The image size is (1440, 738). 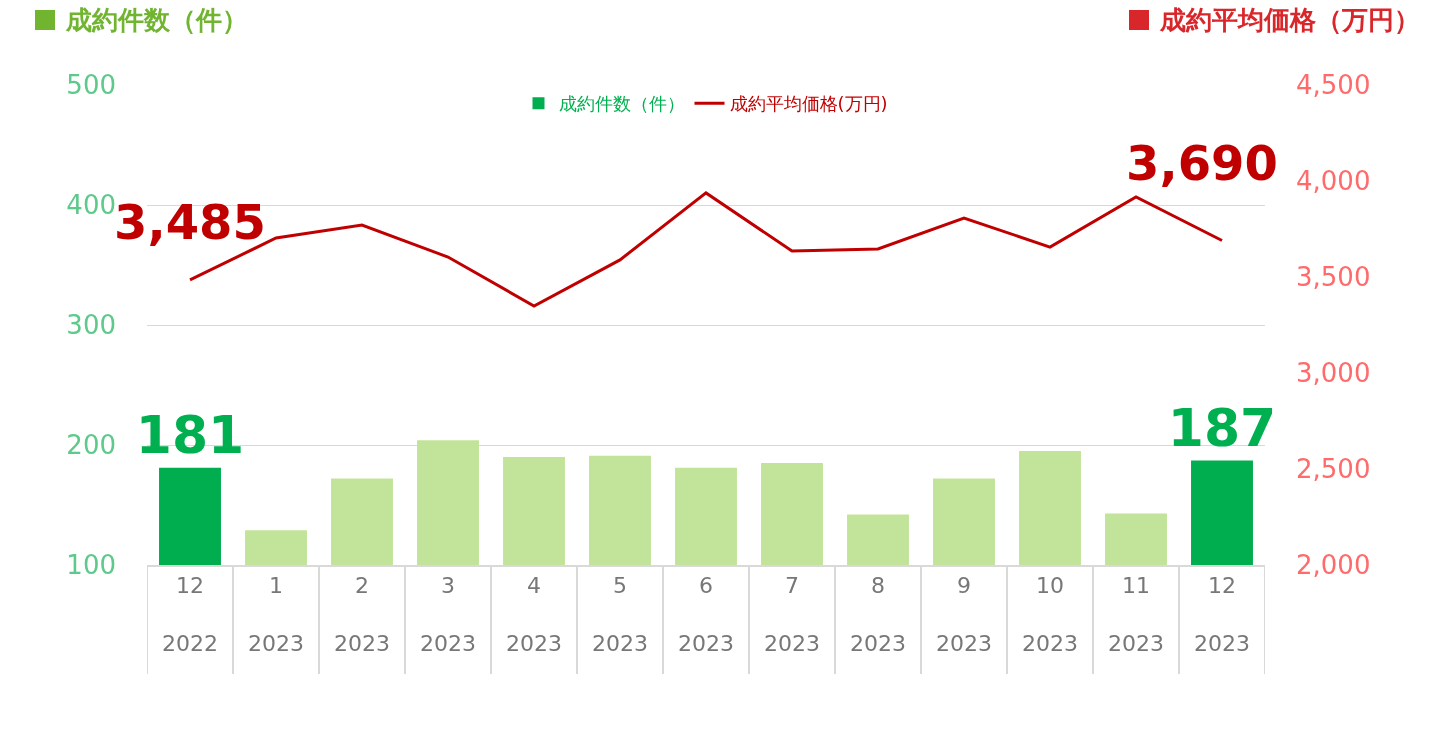 What do you see at coordinates (1222, 614) in the screenshot?
I see `category-label: 12 2023` at bounding box center [1222, 614].